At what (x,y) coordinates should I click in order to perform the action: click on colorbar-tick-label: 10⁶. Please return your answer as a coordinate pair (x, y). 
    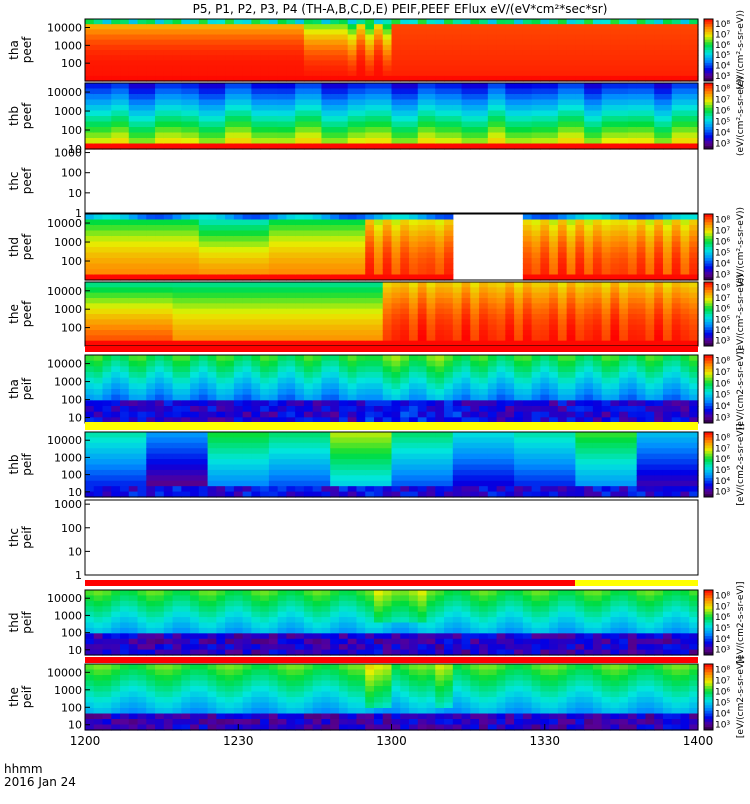
    Looking at the image, I should click on (722, 112).